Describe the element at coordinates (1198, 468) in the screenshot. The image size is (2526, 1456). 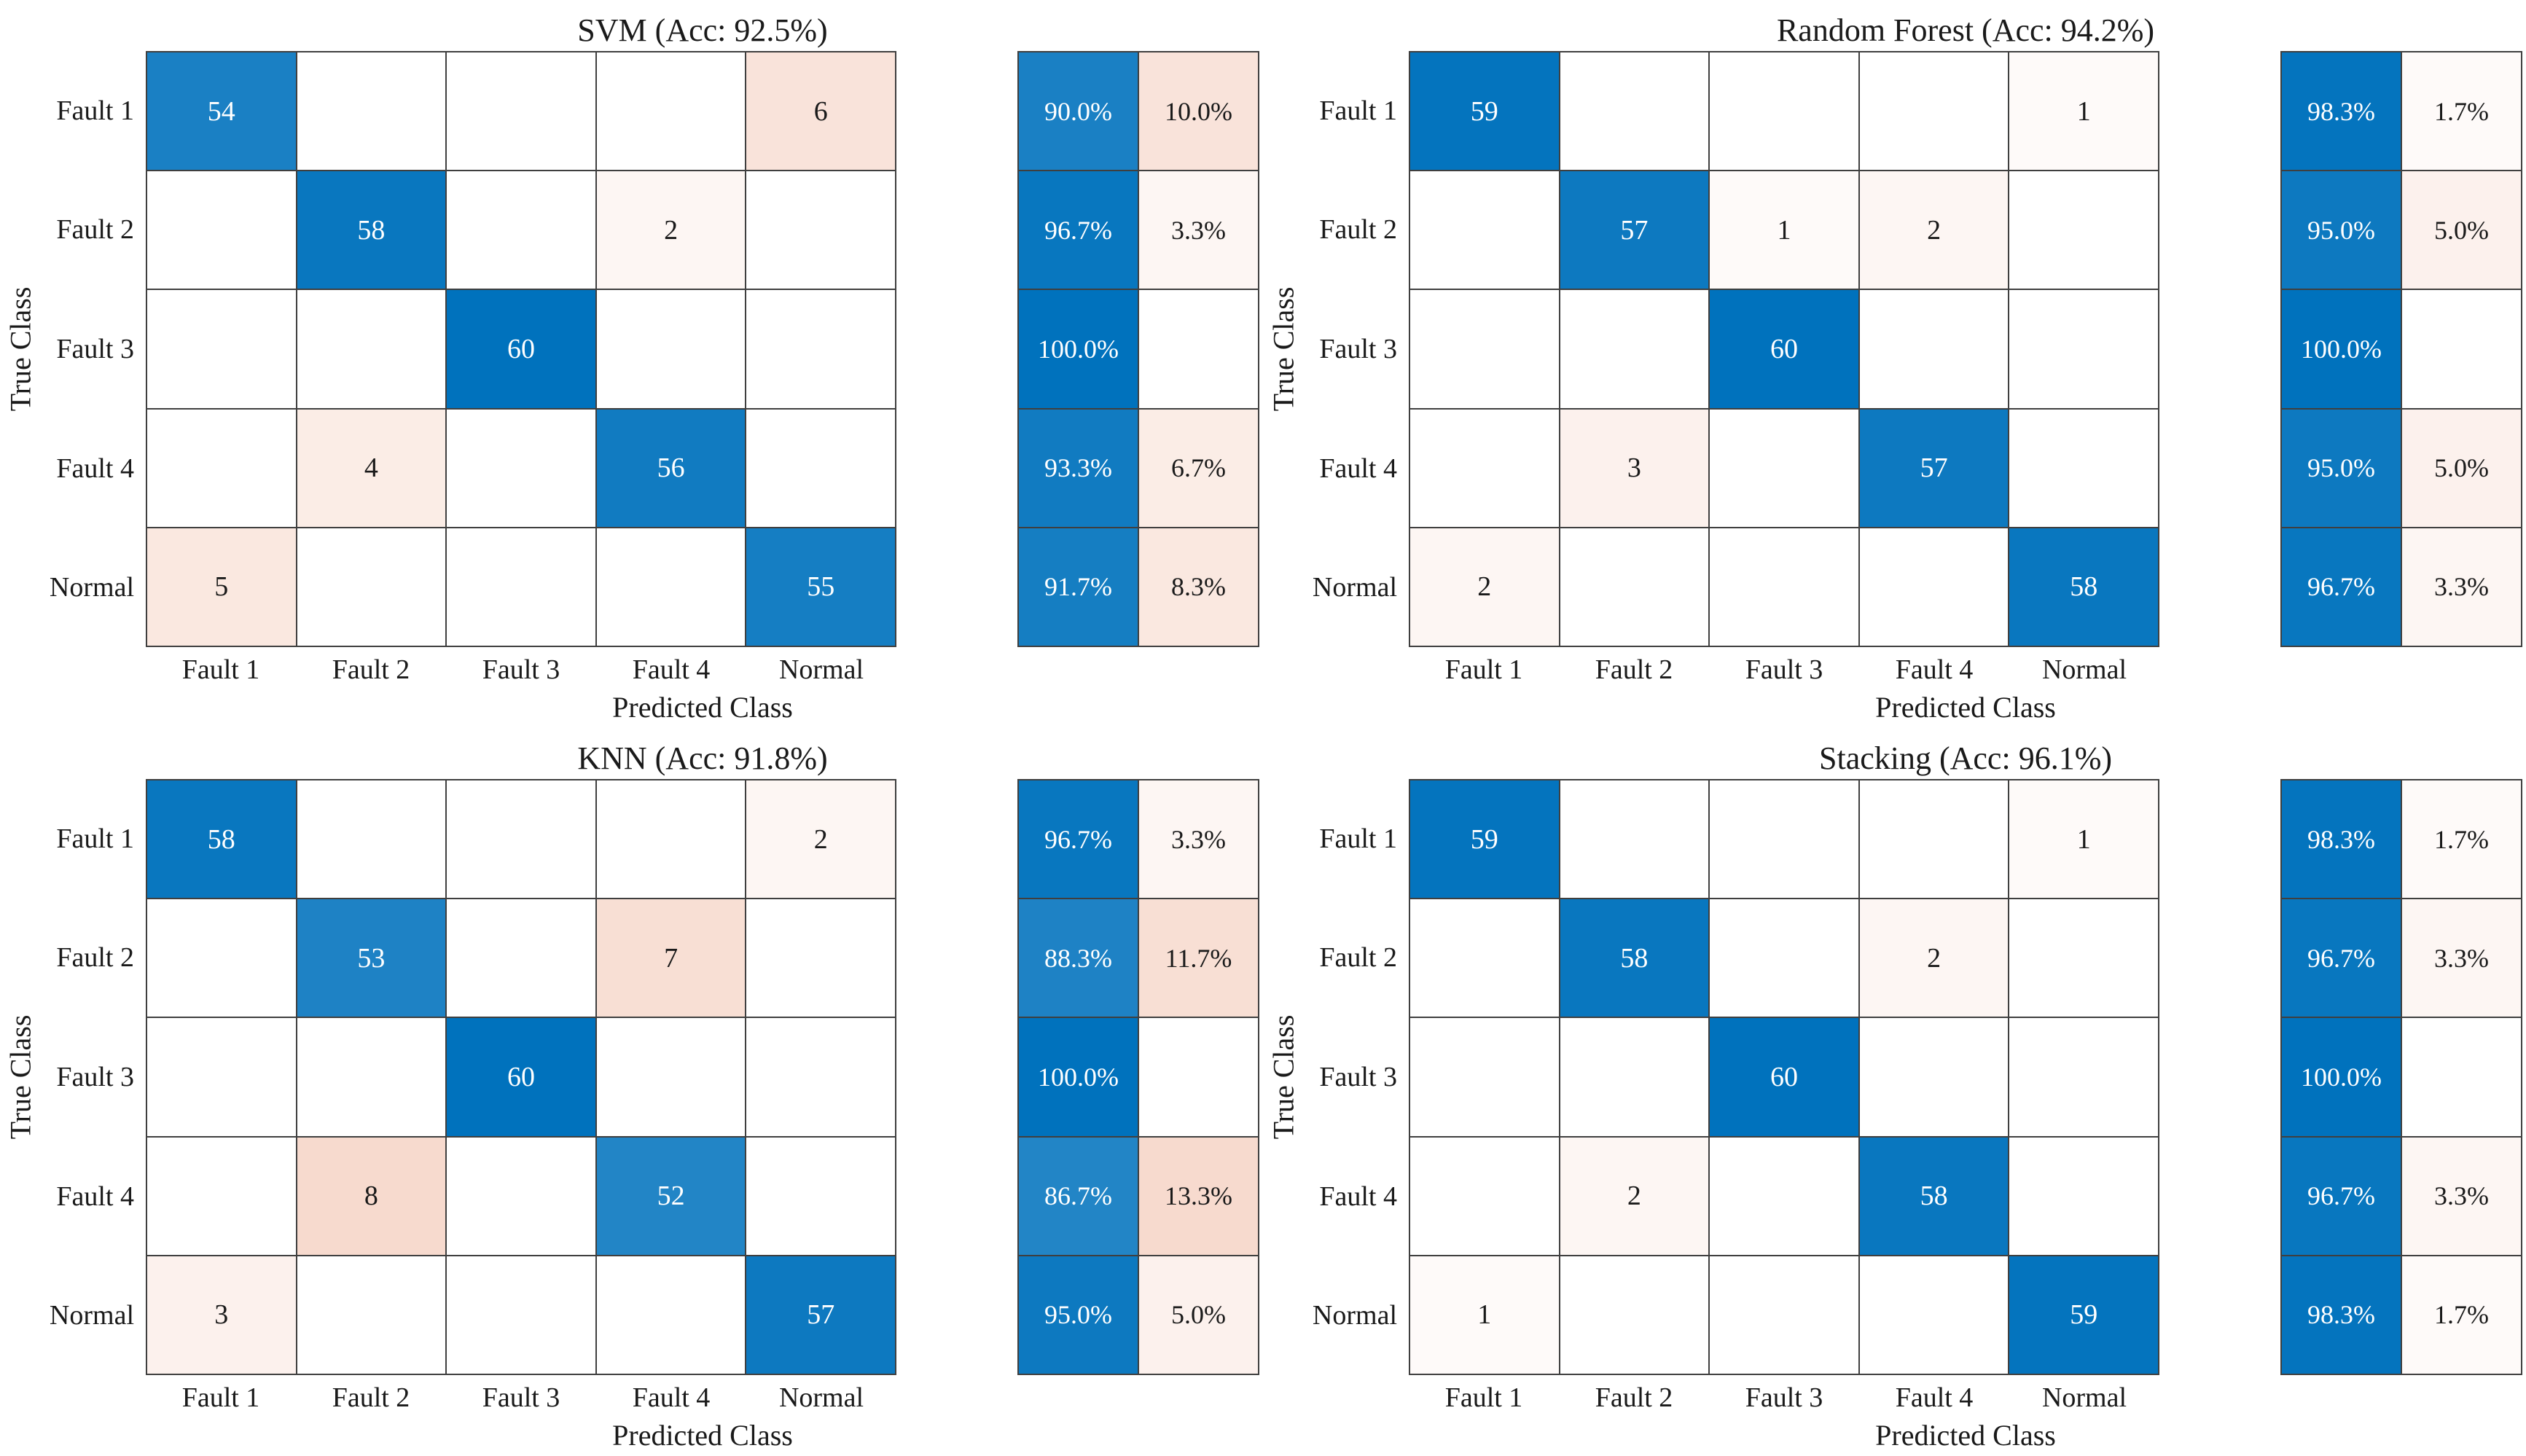
I see `row-summary-incorrect-cell: 6.7%` at that location.